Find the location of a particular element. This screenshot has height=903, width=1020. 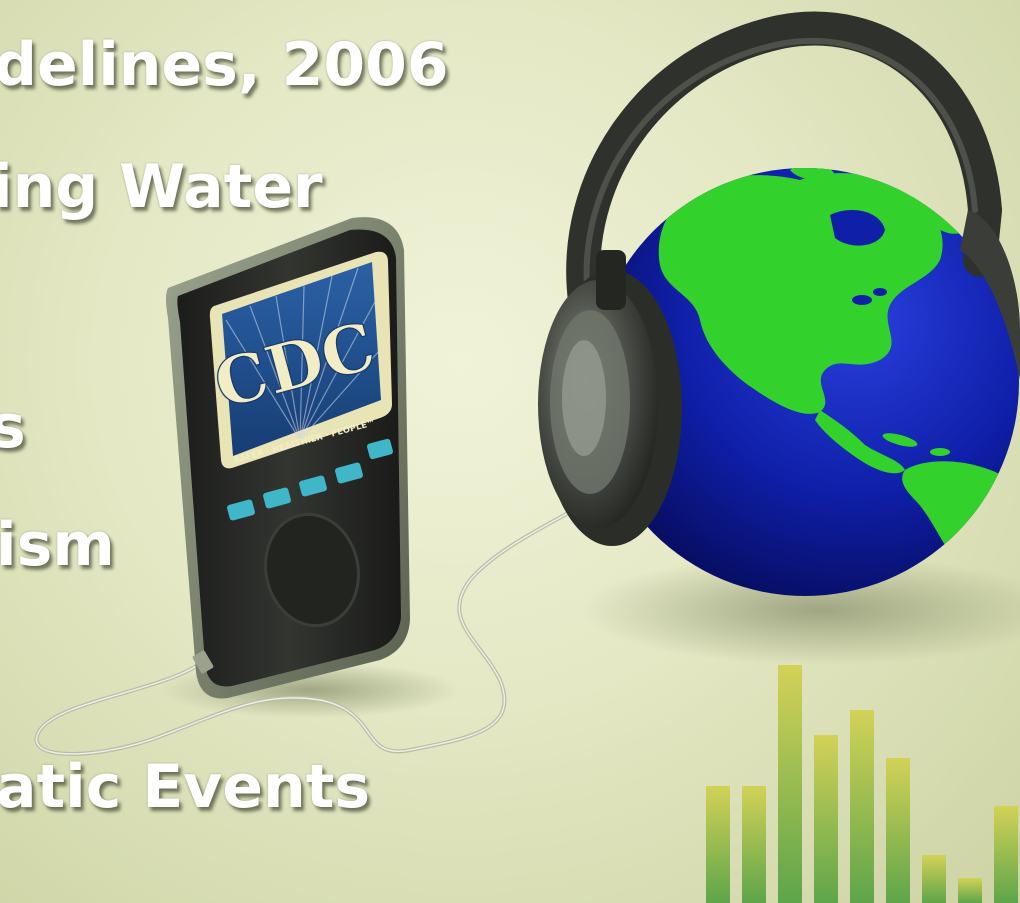

device-click-wheel is located at coordinates (312, 570).